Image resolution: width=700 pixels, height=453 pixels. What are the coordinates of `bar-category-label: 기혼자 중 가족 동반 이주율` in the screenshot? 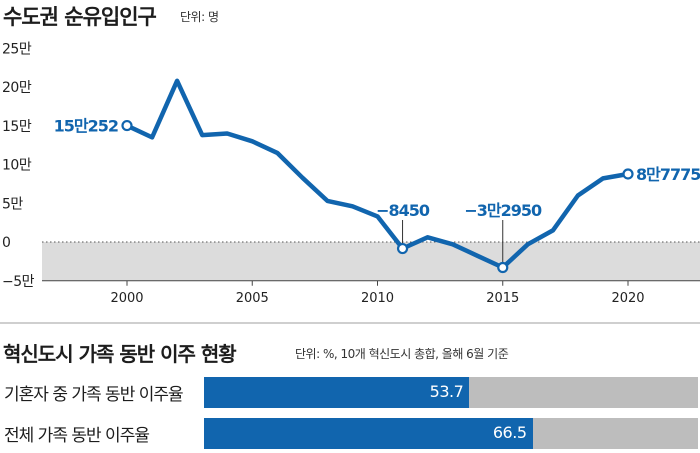 It's located at (94, 395).